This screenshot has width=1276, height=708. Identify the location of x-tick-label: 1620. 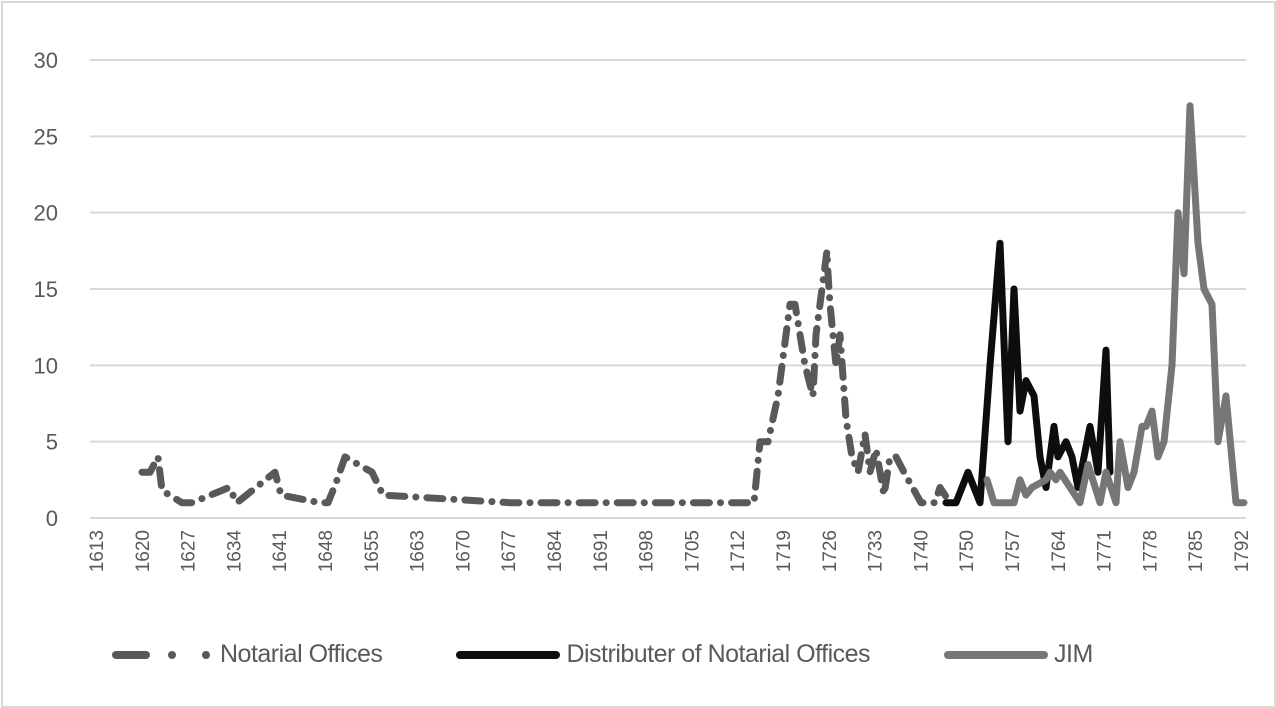
(143, 551).